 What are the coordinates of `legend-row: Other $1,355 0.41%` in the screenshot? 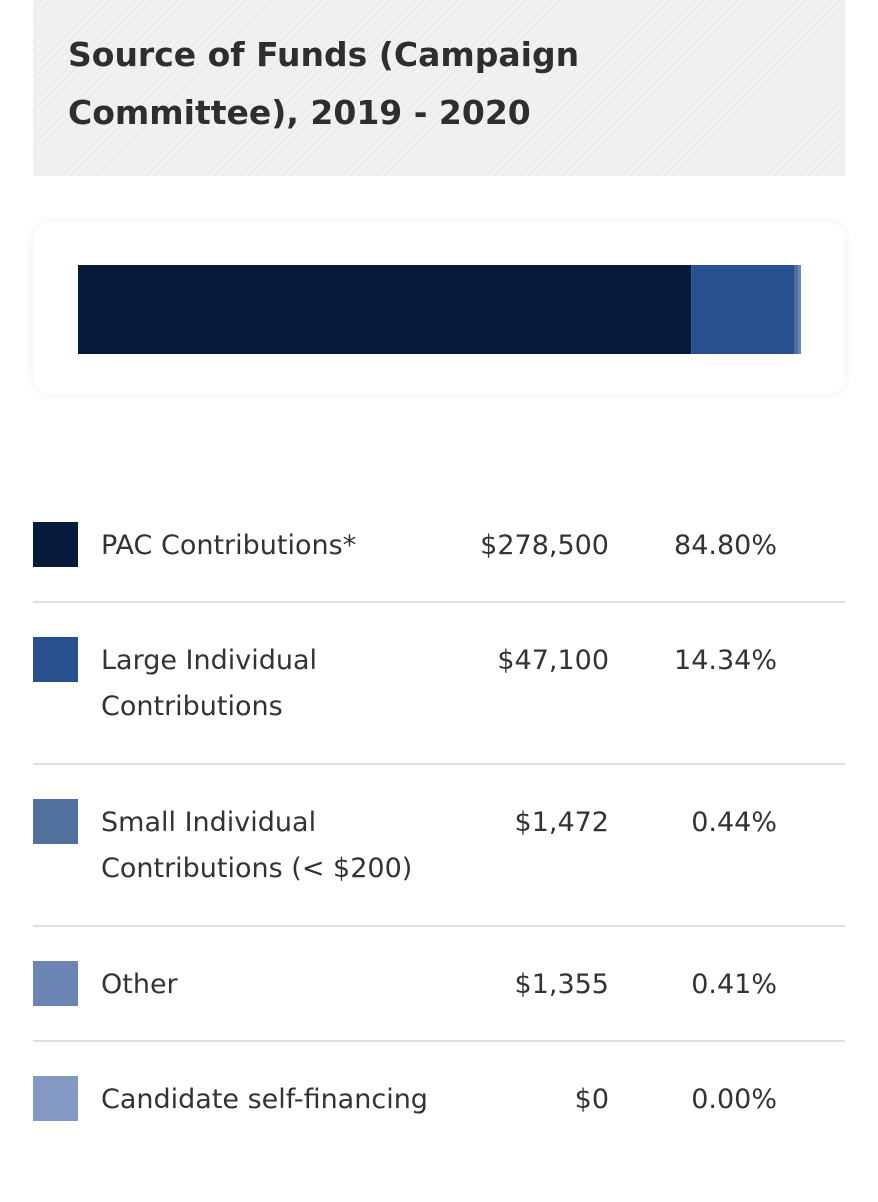 It's located at (439, 984).